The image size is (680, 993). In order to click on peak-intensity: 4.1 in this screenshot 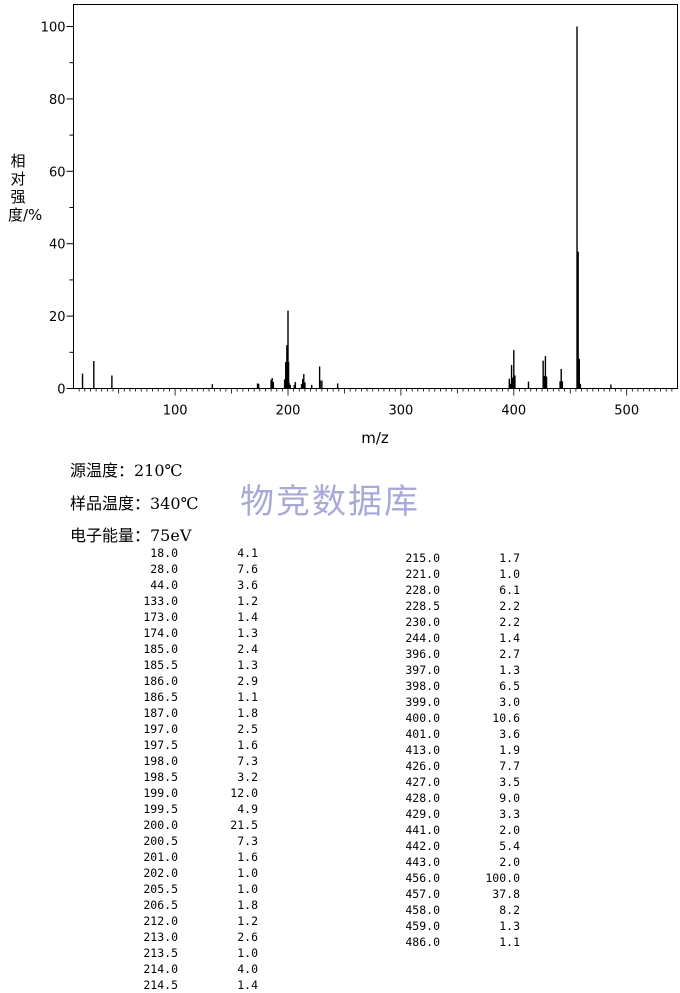, I will do `click(247, 553)`.